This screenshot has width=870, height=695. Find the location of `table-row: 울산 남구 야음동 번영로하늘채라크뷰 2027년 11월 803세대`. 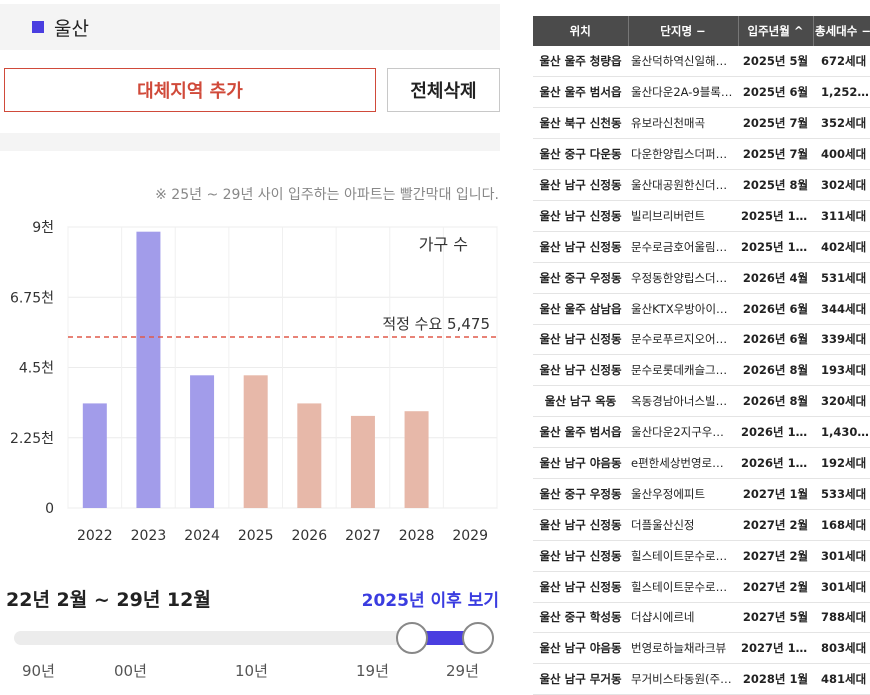

table-row: 울산 남구 야음동 번영로하늘채라크뷰 2027년 11월 803세대 is located at coordinates (701, 648).